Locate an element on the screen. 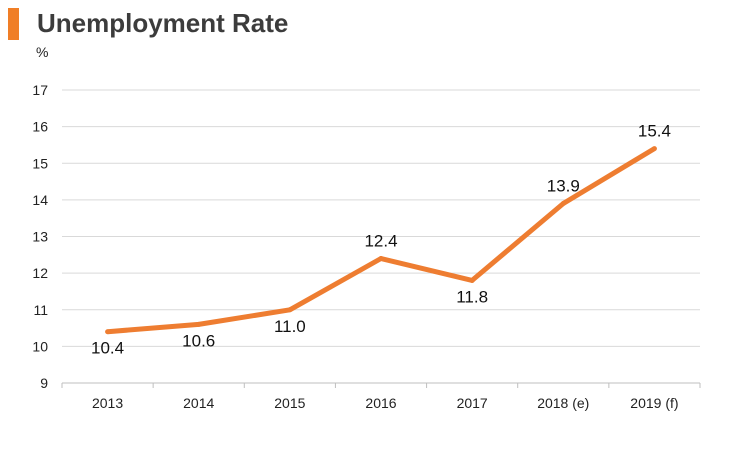  chart-title: Unemployment Rate is located at coordinates (163, 23).